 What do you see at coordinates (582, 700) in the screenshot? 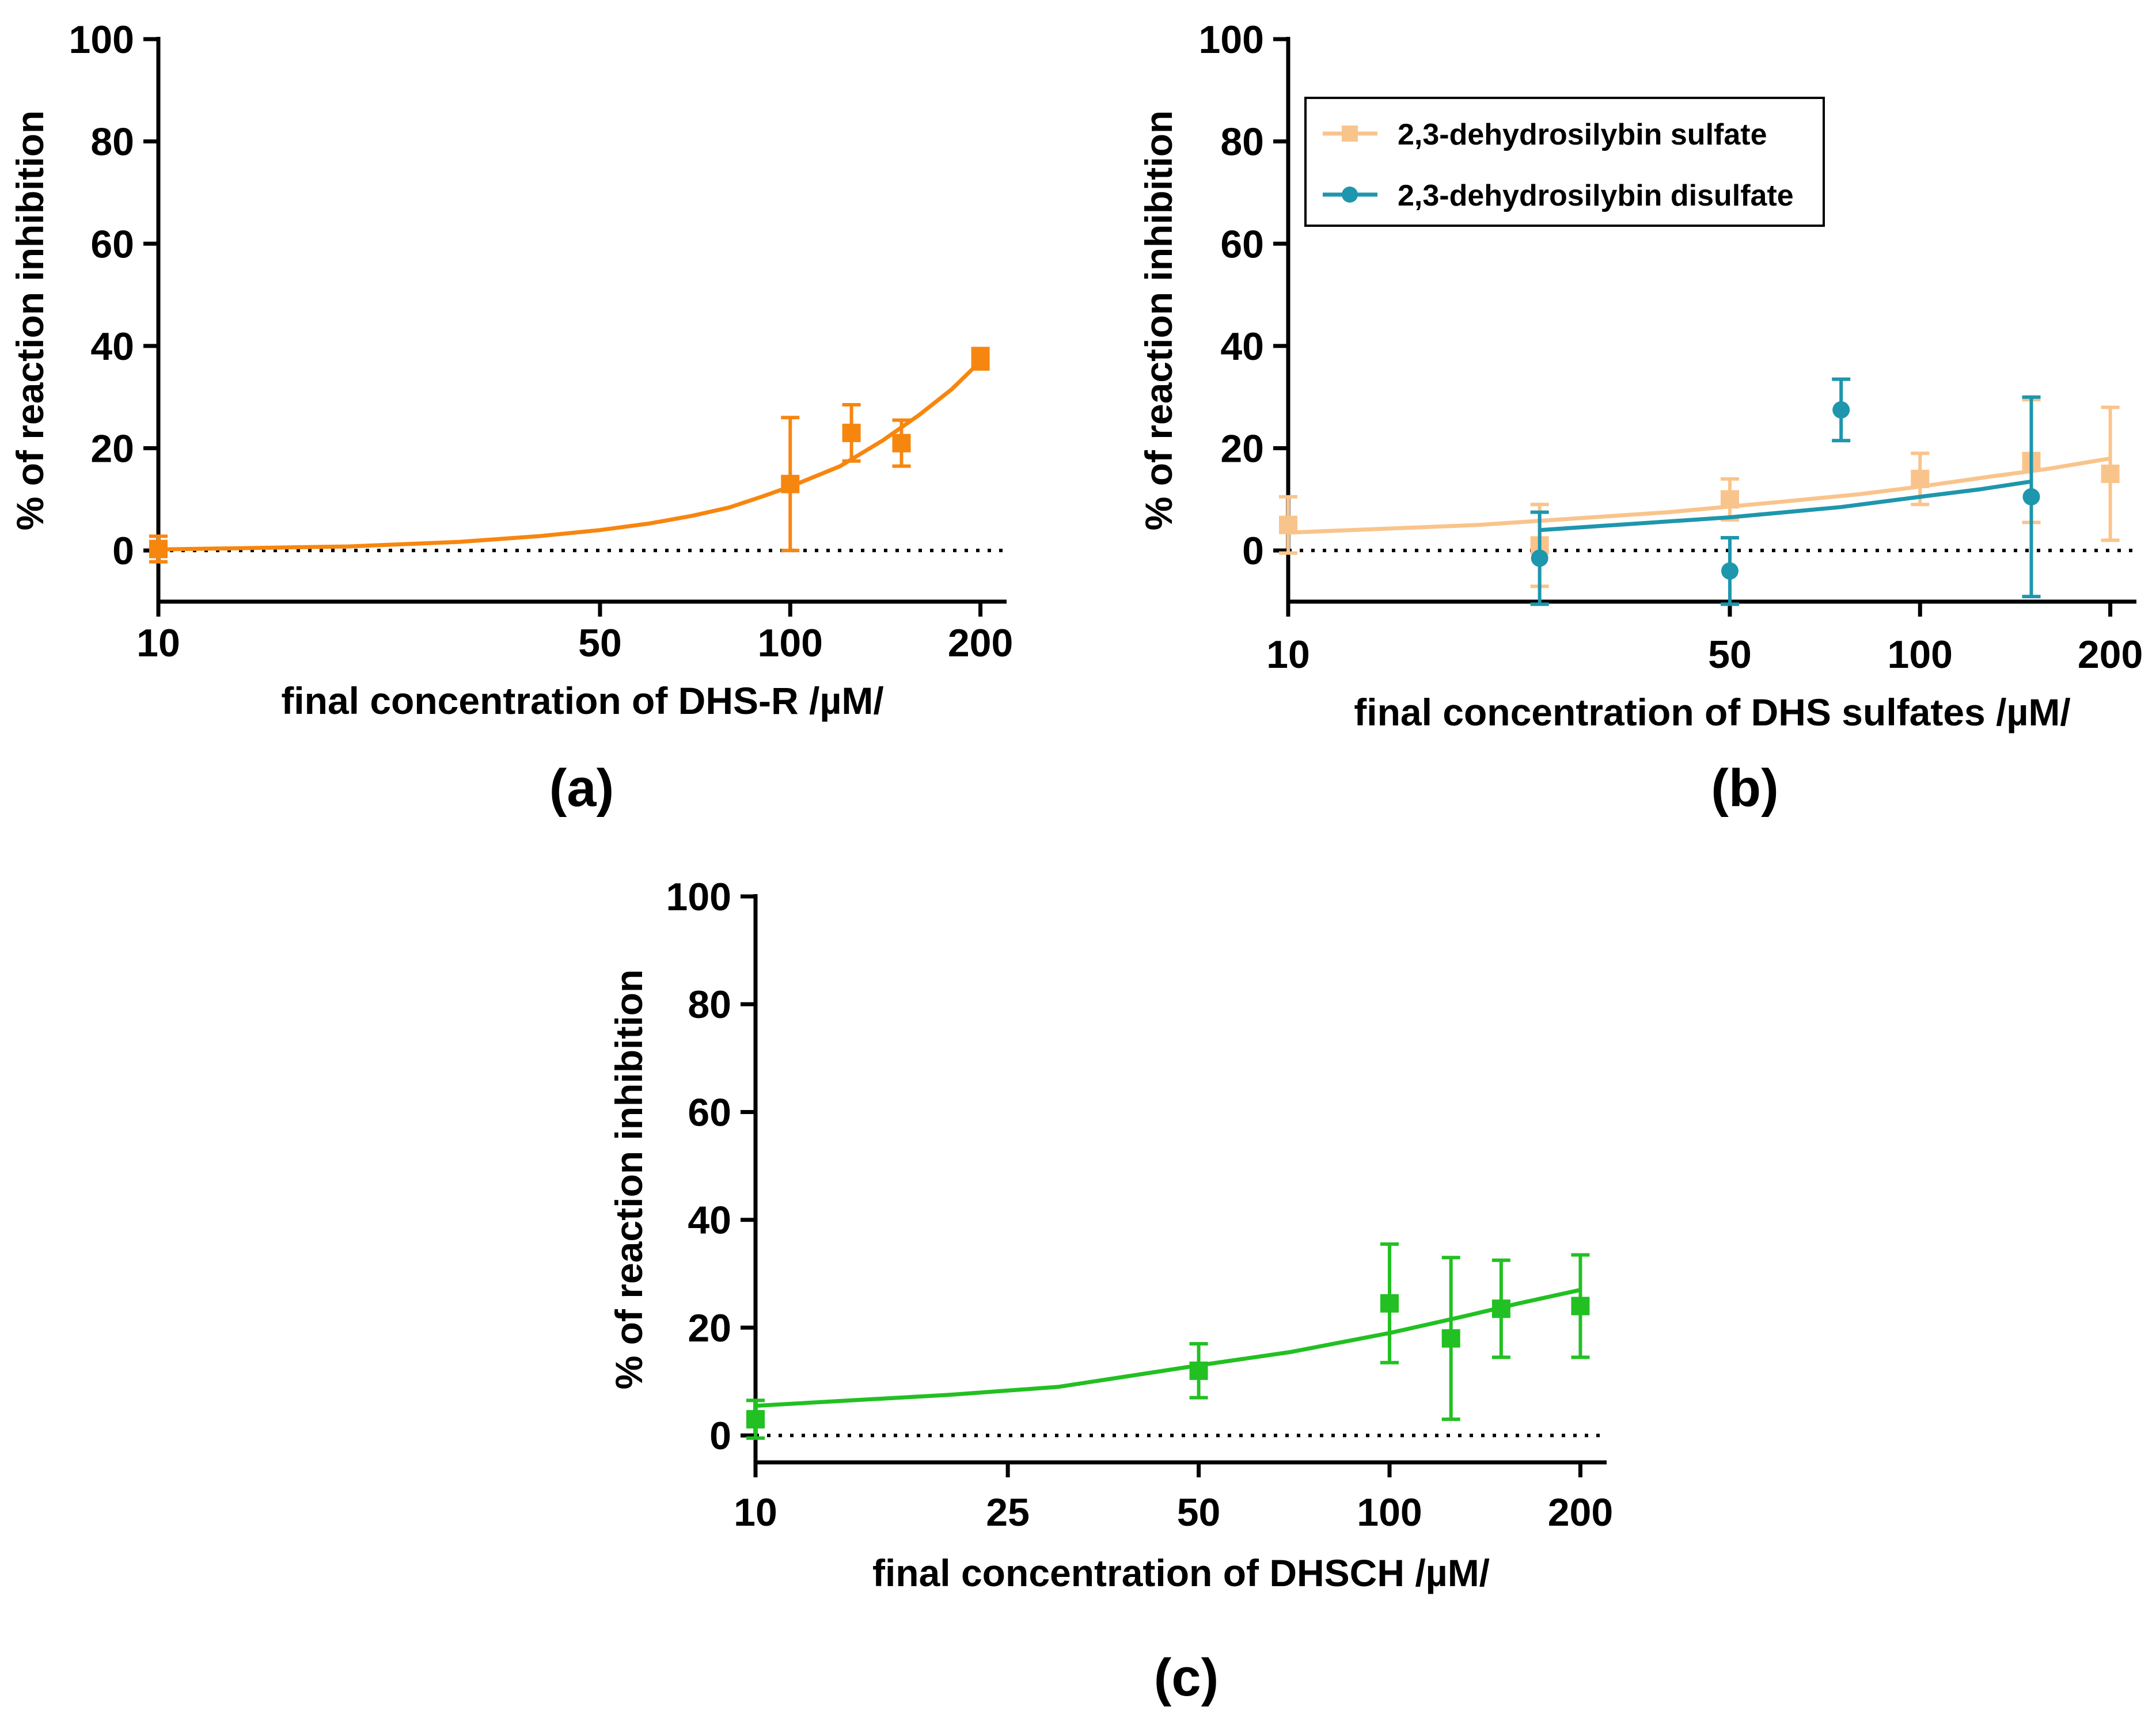
I see `x-axis-label: final concentration of DHS-R /µM/` at bounding box center [582, 700].